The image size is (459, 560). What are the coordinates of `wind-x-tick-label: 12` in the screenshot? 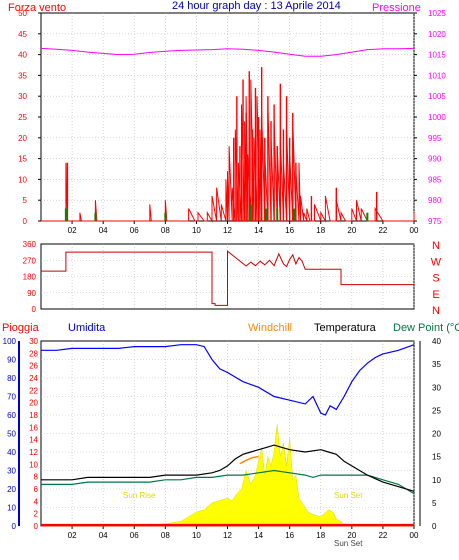 It's located at (227, 230).